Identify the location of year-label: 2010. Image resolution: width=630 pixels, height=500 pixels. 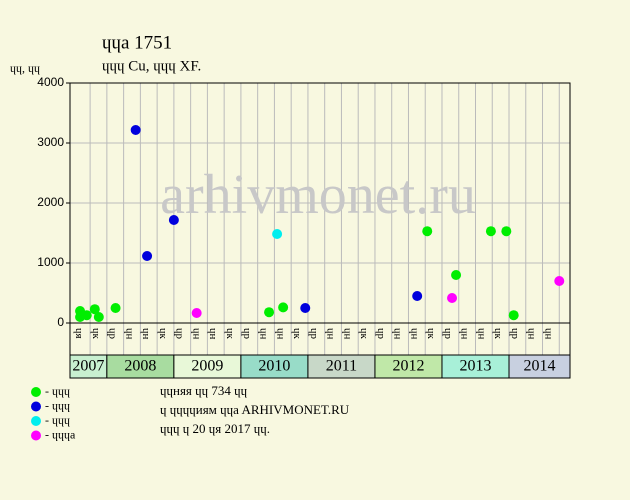
(274, 366).